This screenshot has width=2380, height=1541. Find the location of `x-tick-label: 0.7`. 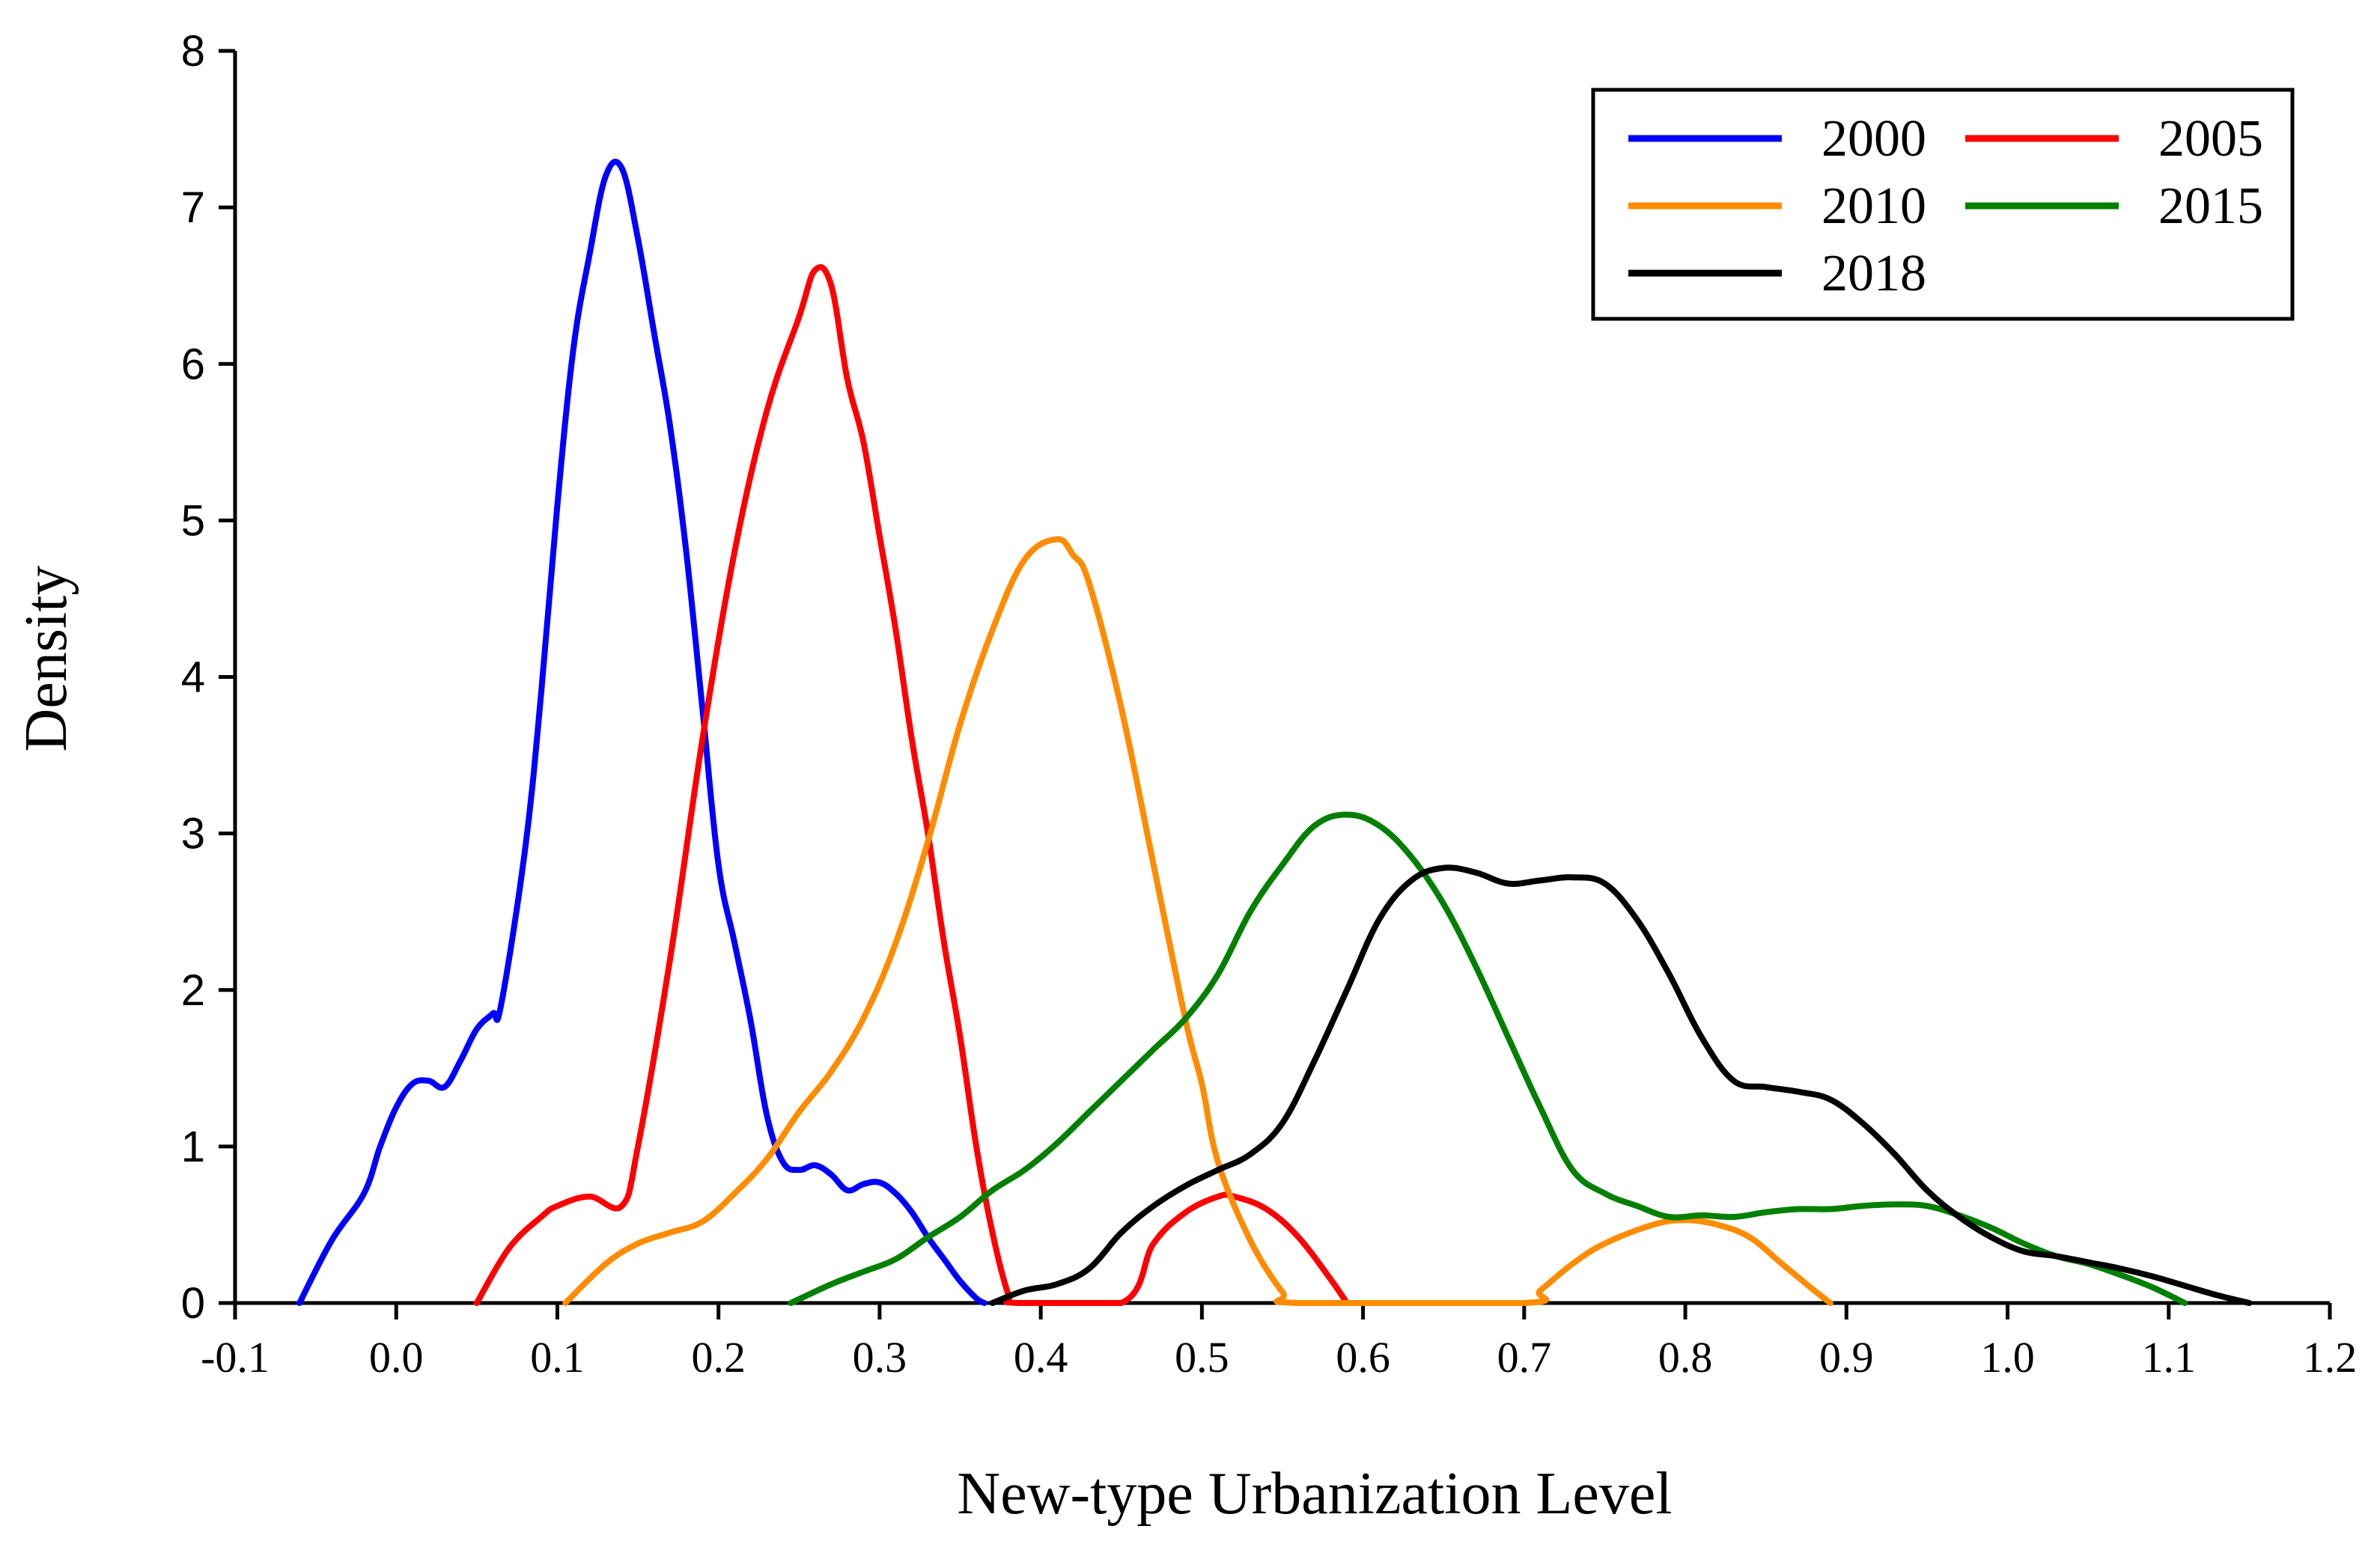

x-tick-label: 0.7 is located at coordinates (1524, 1357).